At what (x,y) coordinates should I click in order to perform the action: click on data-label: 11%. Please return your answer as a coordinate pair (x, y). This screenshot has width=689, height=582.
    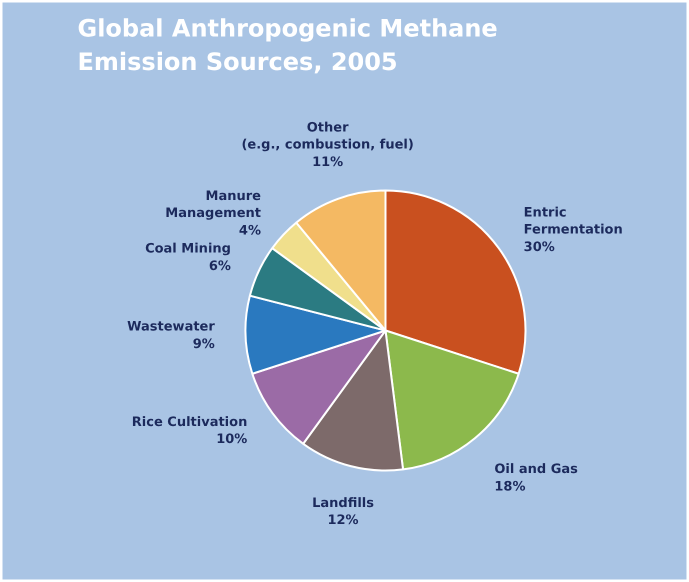
    Looking at the image, I should click on (328, 162).